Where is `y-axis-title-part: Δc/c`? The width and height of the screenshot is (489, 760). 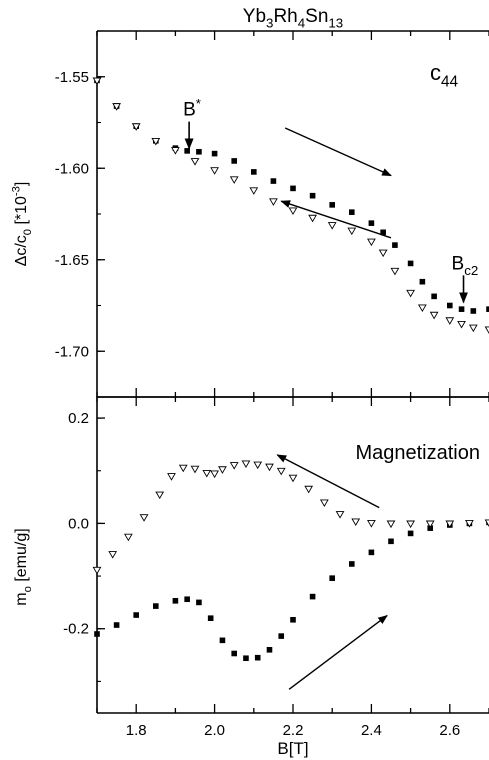 y-axis-title-part: Δc/c is located at coordinates (21, 250).